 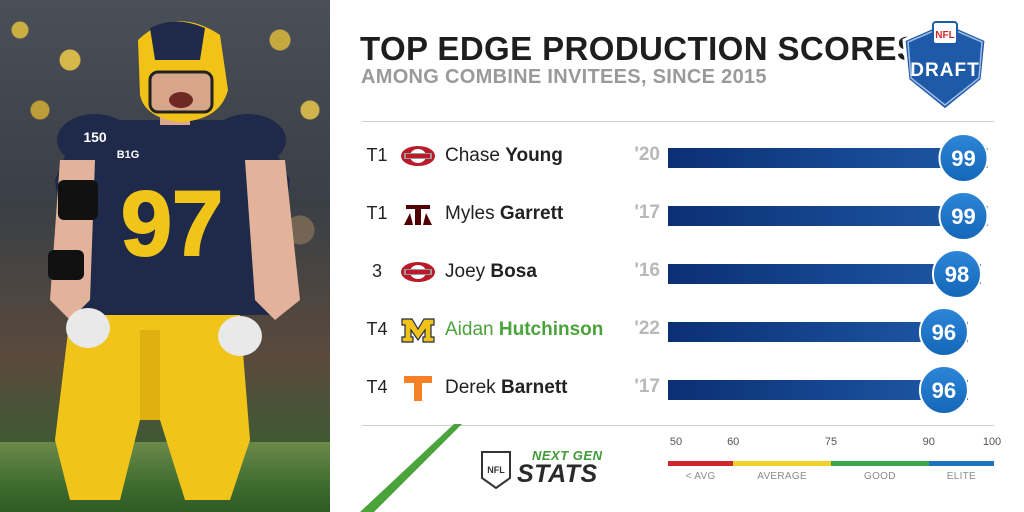 What do you see at coordinates (564, 77) in the screenshot?
I see `chart-subtitle: AMONG COMBINE INVITEES, SINCE 2015` at bounding box center [564, 77].